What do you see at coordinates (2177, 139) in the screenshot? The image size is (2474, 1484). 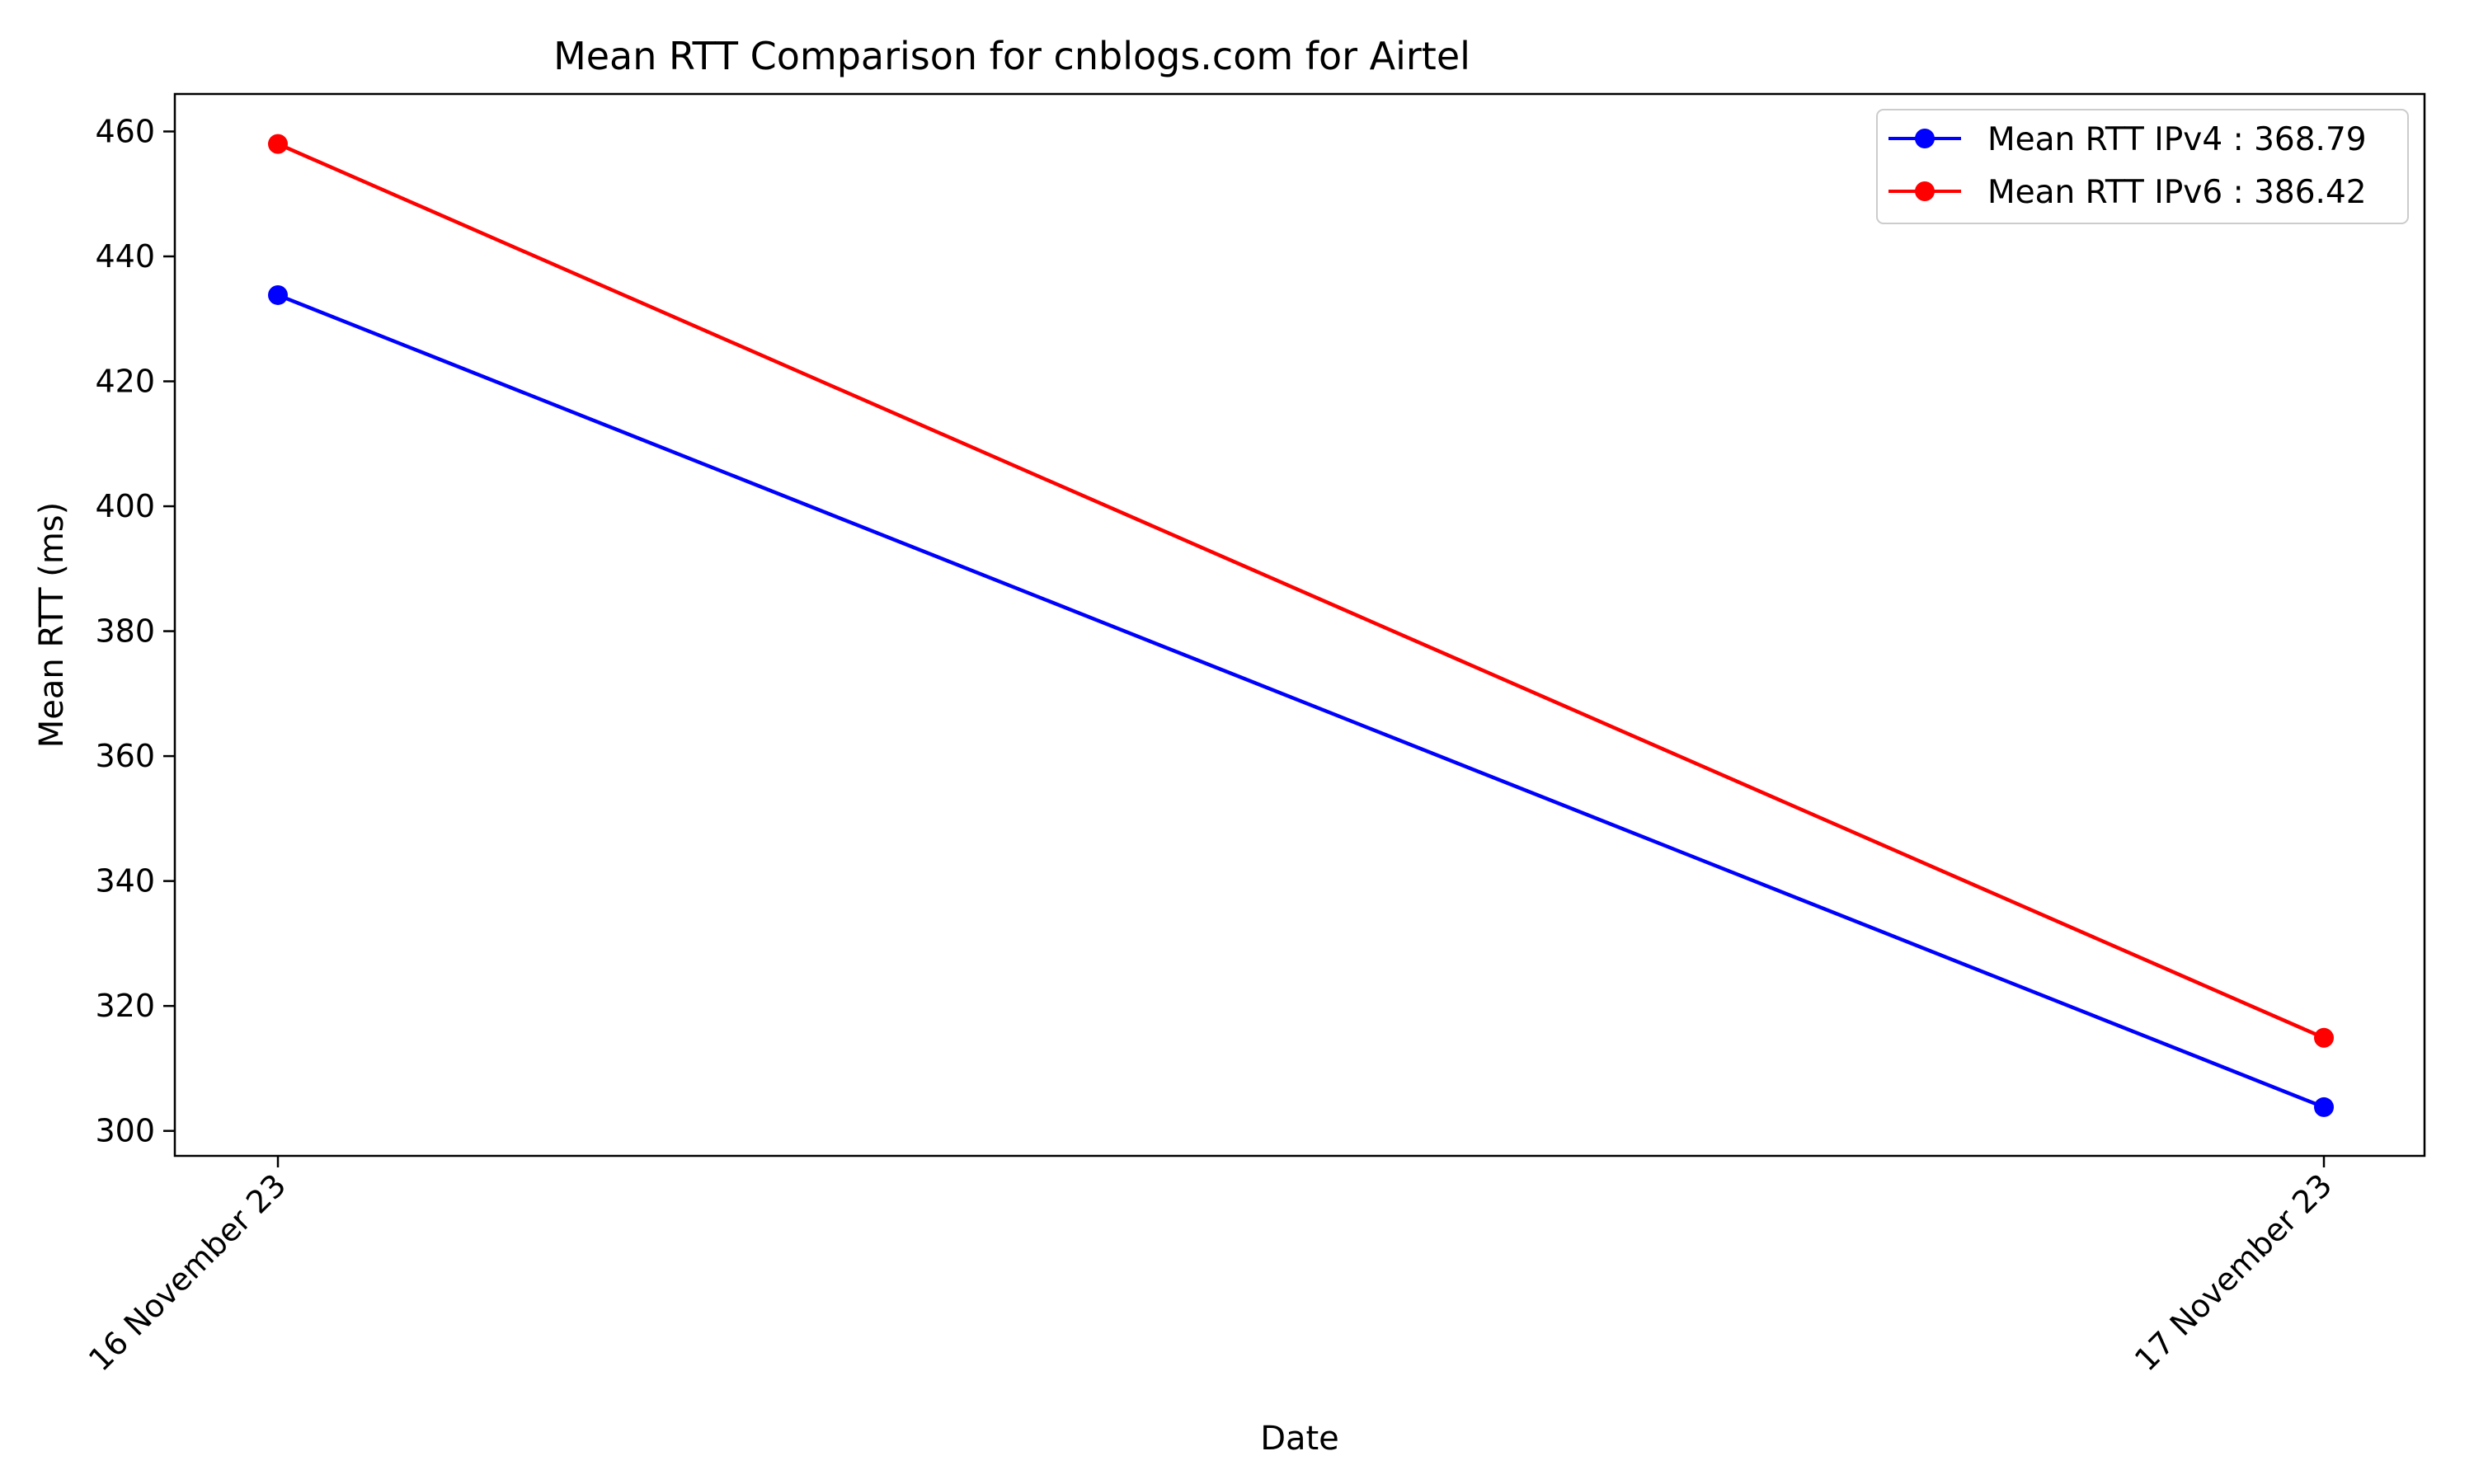 I see `legend-label-ipv4: Mean RTT IPv4 : 368.79` at bounding box center [2177, 139].